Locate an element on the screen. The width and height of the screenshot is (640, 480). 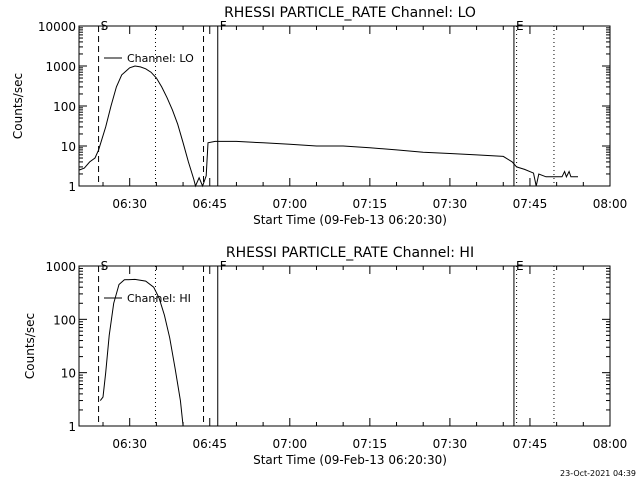
x-axis-label-lo: Start Time (09-Feb-13 06:20:30) is located at coordinates (350, 220).